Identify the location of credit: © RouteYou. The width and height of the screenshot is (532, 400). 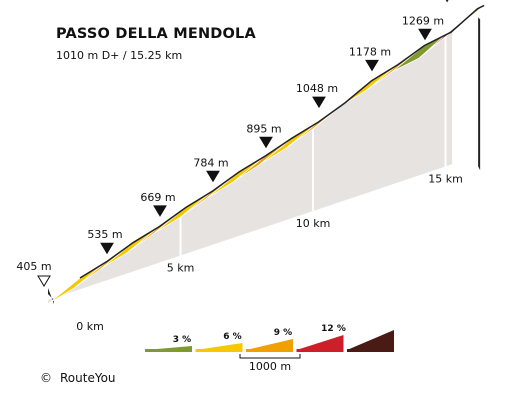
(78, 378).